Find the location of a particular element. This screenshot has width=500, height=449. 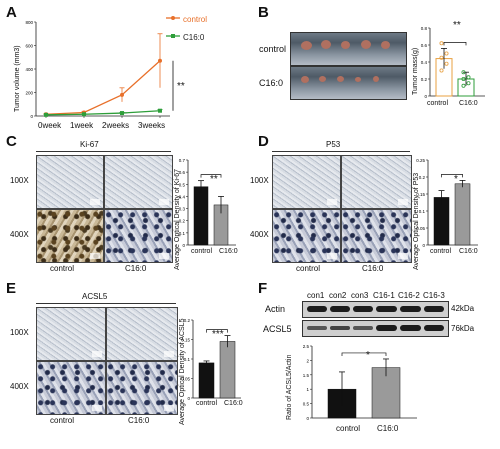

A-ytick-label-2: 400 is located at coordinates (29, 69).